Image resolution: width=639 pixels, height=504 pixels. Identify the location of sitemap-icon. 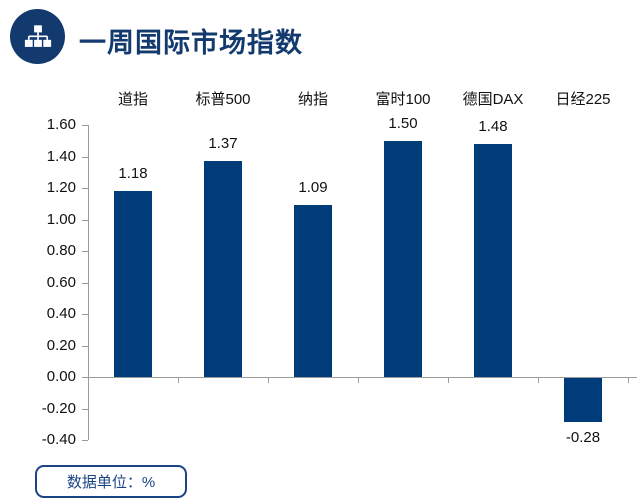
(37, 36).